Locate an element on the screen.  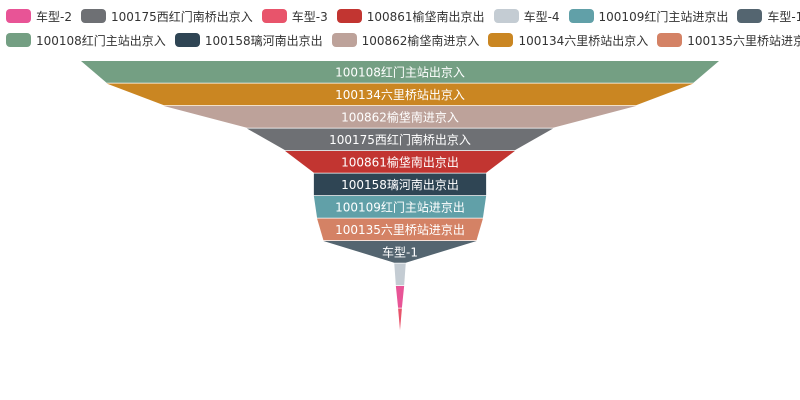
funnel-segment-label: 100109红门主站进京出 is located at coordinates (400, 206).